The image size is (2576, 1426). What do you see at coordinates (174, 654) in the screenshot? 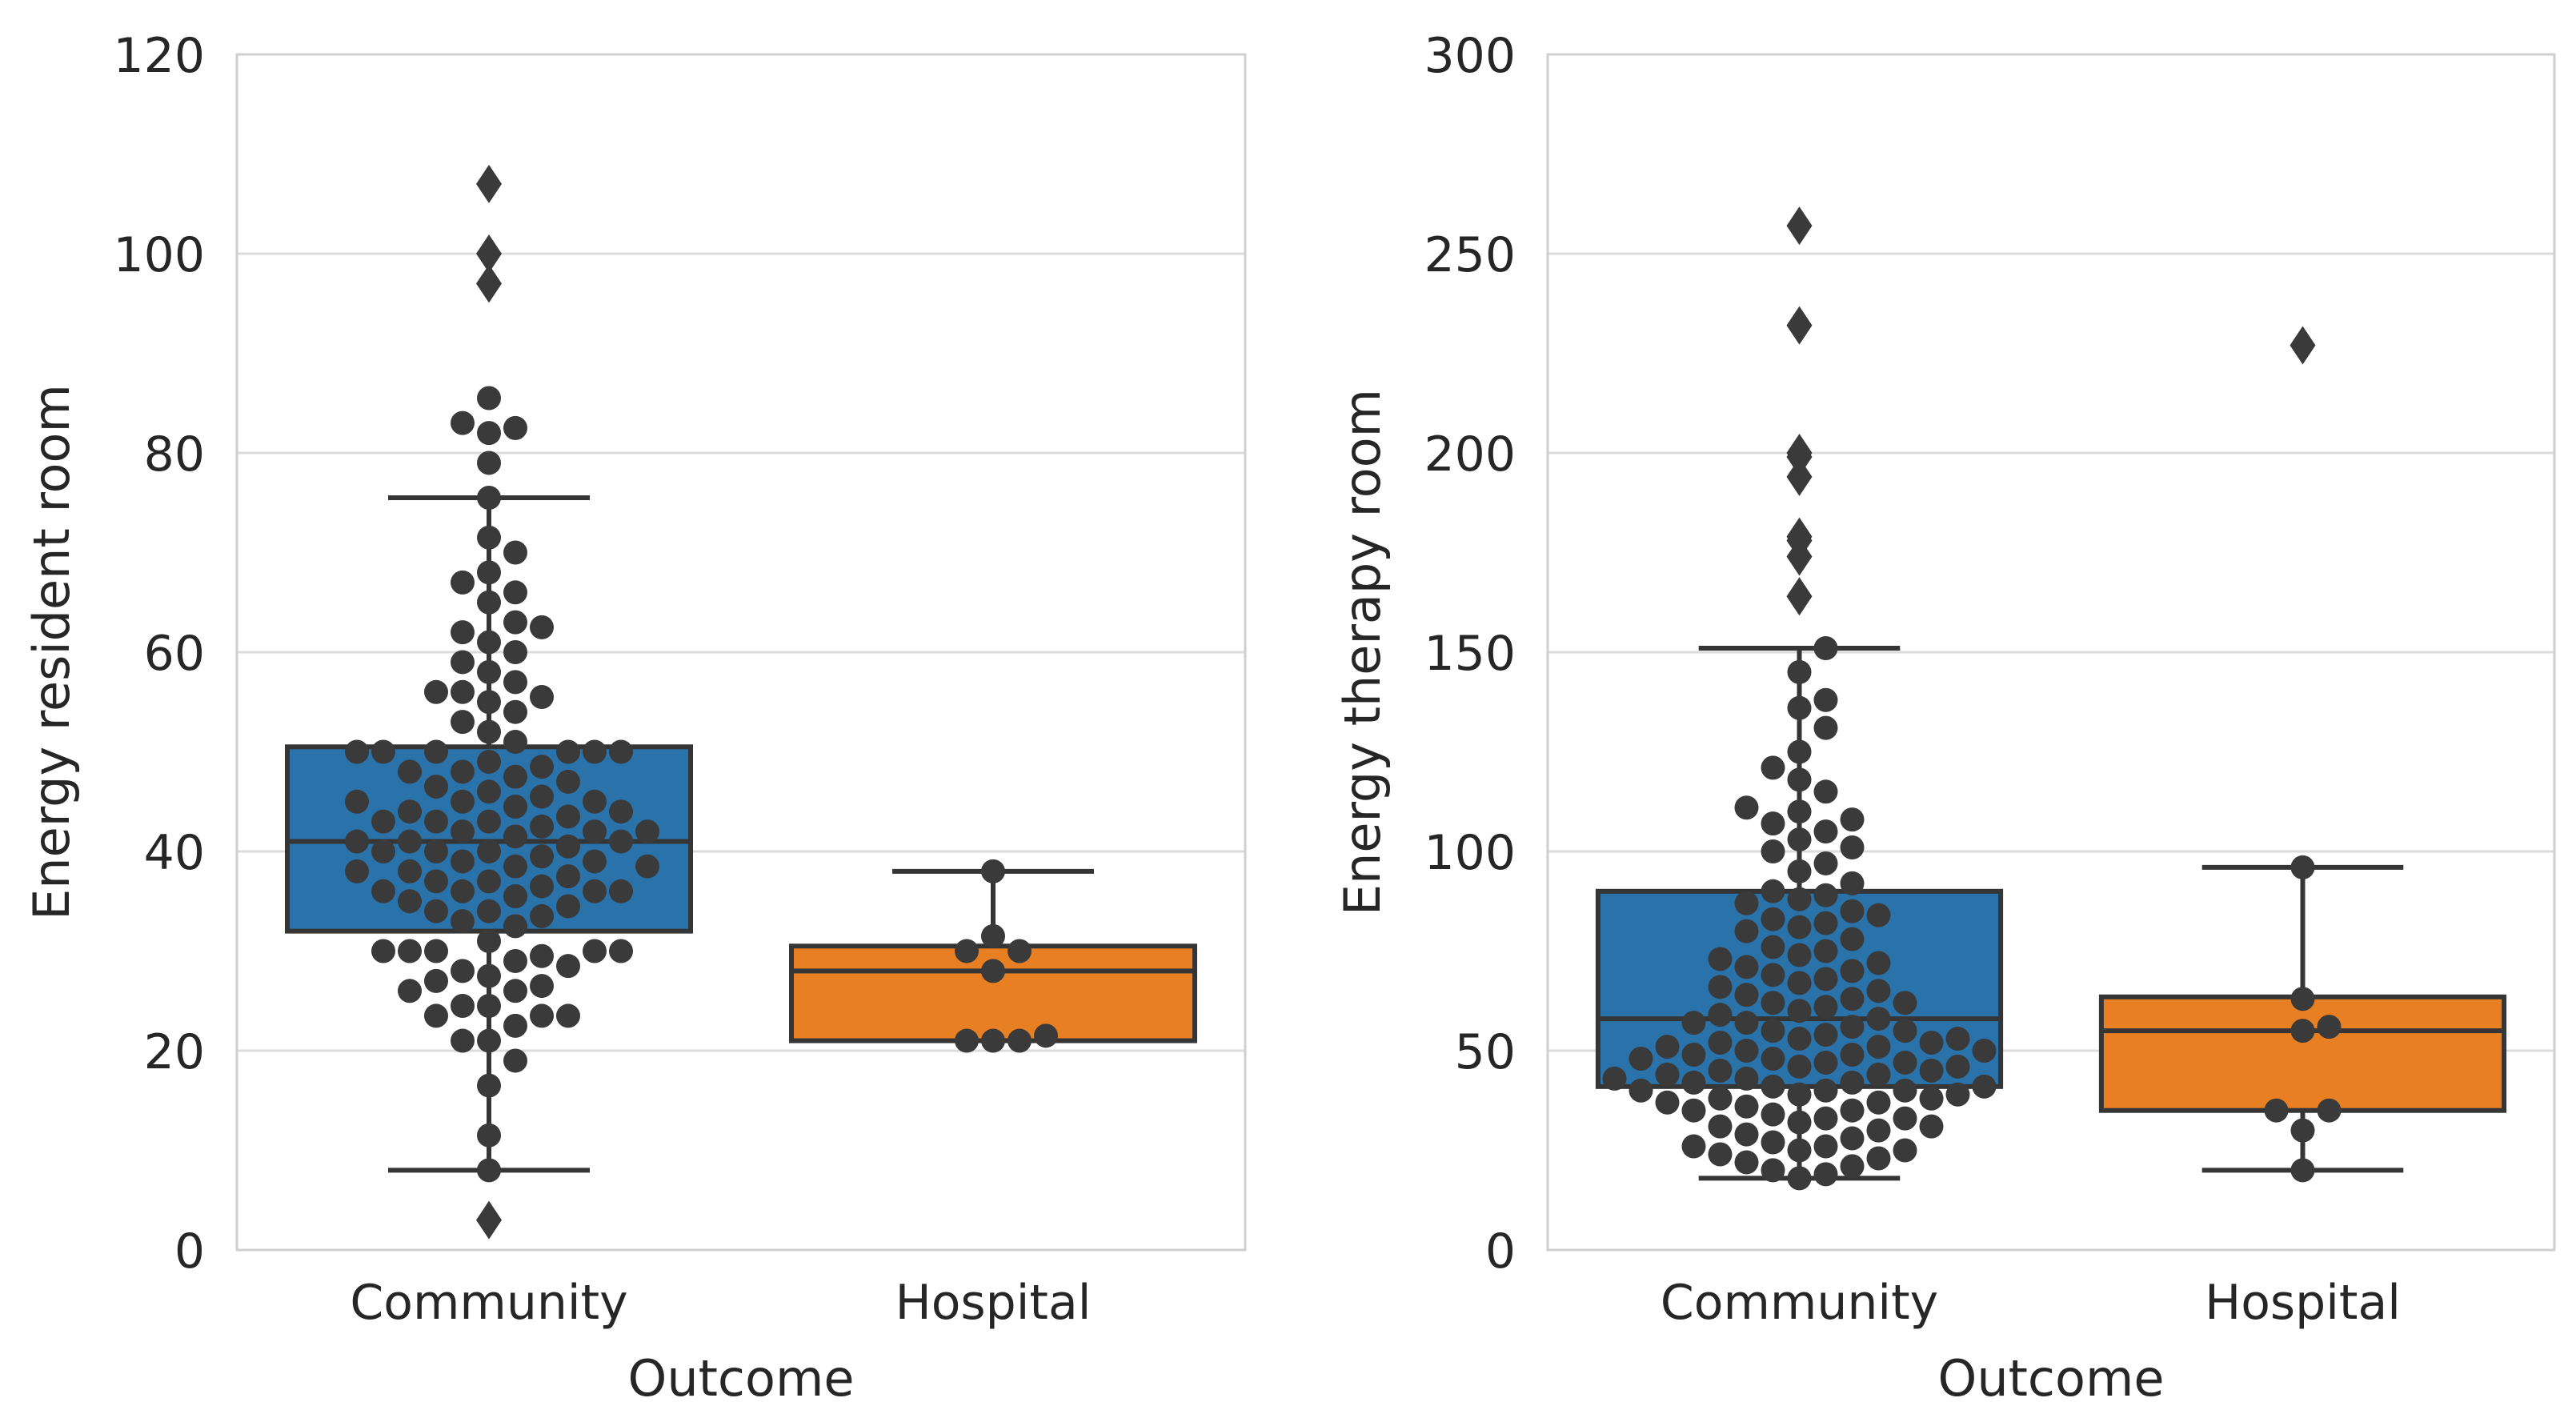
I see `y-tick-label-3: 60` at bounding box center [174, 654].